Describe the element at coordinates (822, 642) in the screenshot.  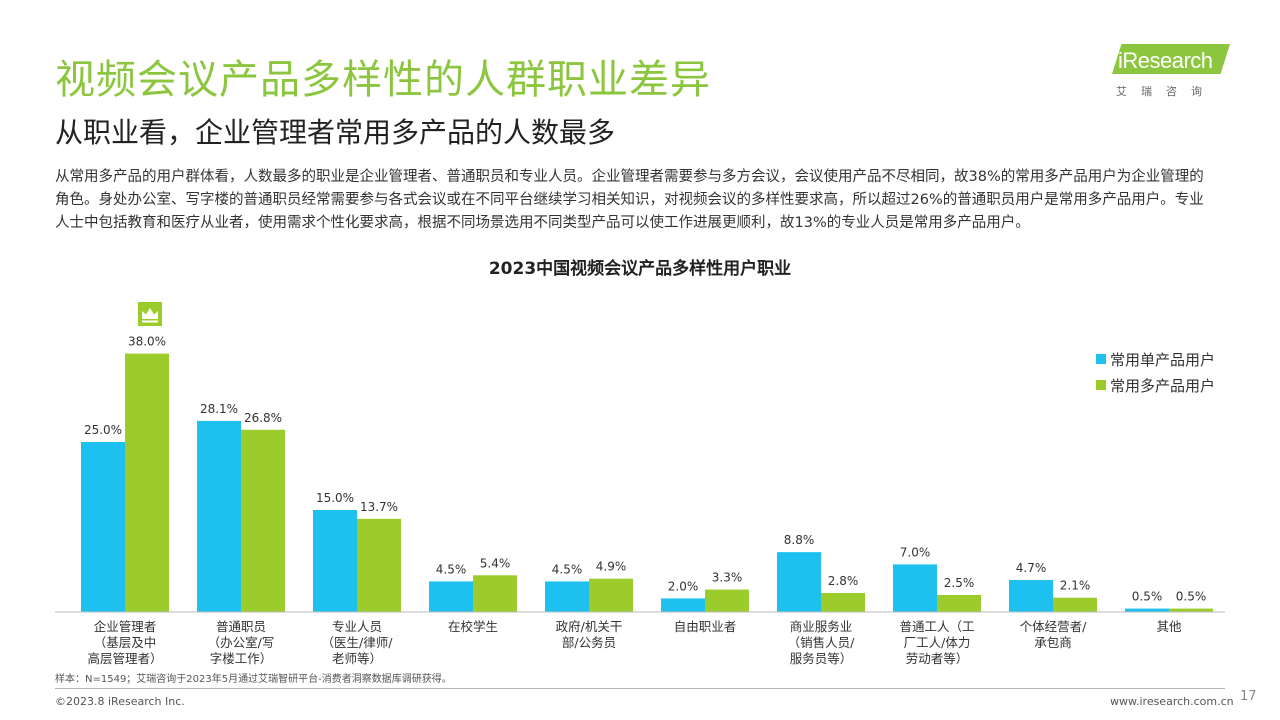
I see `category-label-6: 商业服务业（销售人员/服务员等）` at that location.